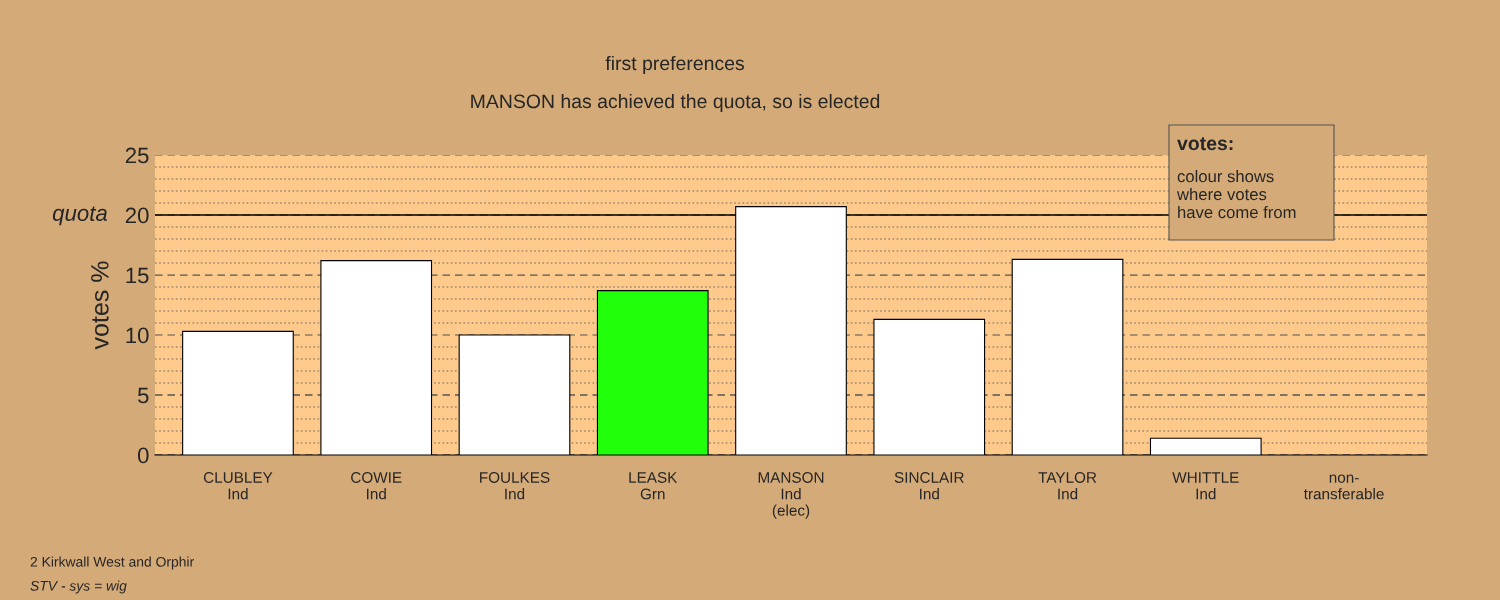 This screenshot has width=1500, height=600. What do you see at coordinates (1205, 486) in the screenshot?
I see `x-tick-label: WHITTLE Ind` at bounding box center [1205, 486].